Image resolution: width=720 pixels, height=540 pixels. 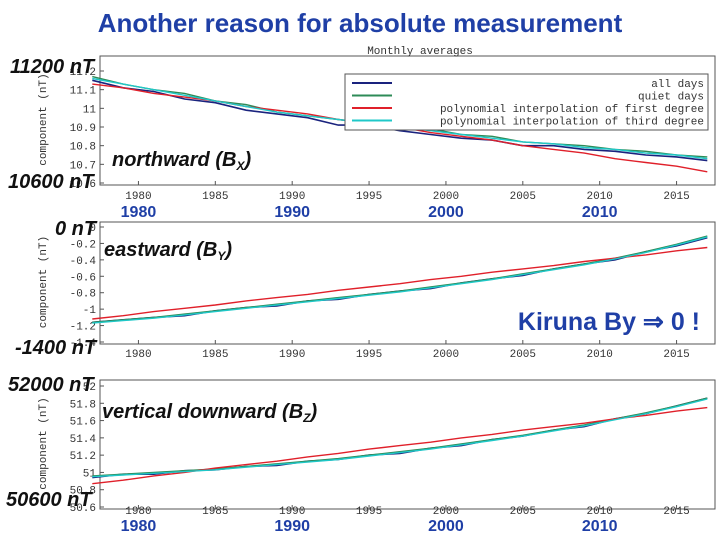 What do you see at coordinates (83, 166) in the screenshot?
I see `y-tick-label: 10.7` at bounding box center [83, 166].